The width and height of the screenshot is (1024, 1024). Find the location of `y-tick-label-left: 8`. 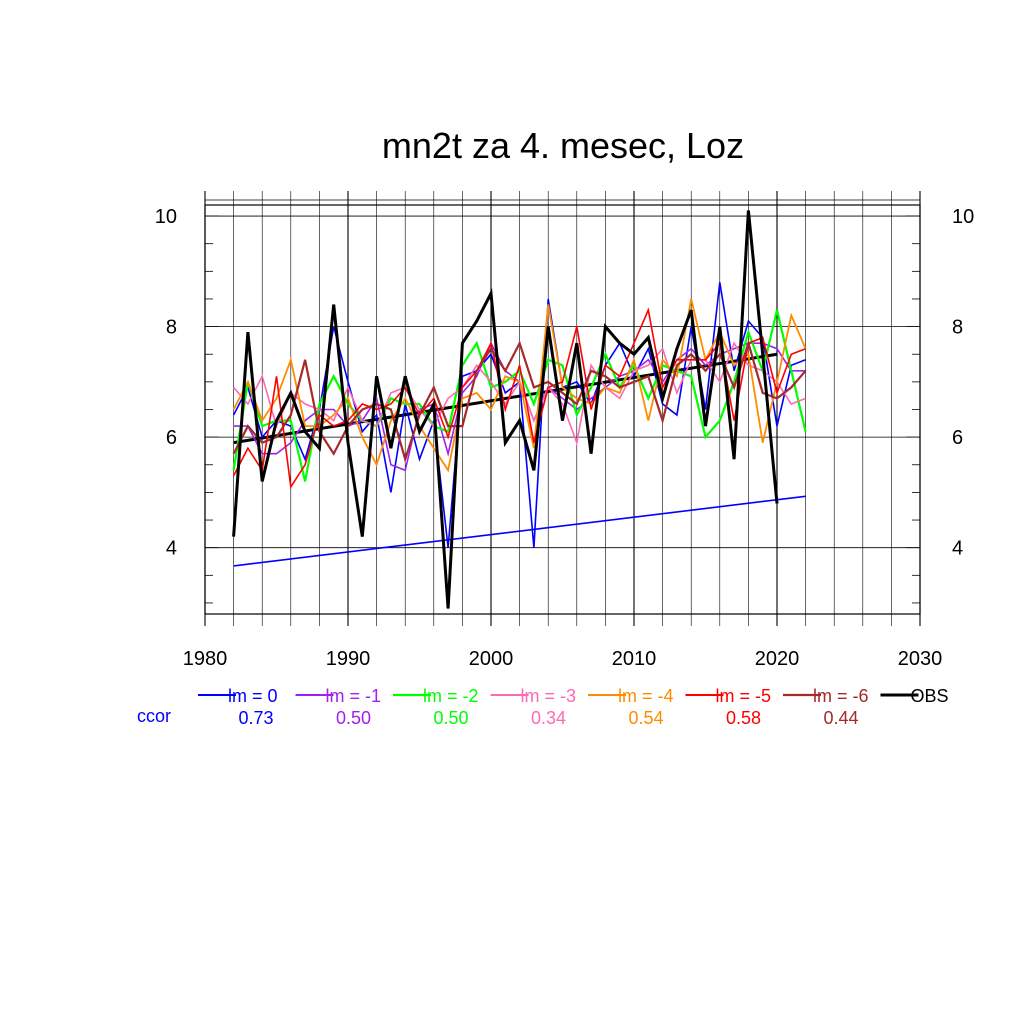

y-tick-label-left: 8 is located at coordinates (171, 328).